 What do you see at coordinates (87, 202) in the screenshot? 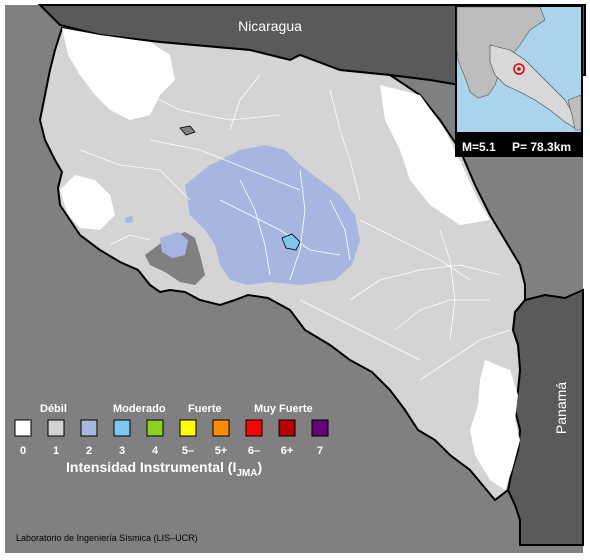
I see `intensity-0-west` at bounding box center [87, 202].